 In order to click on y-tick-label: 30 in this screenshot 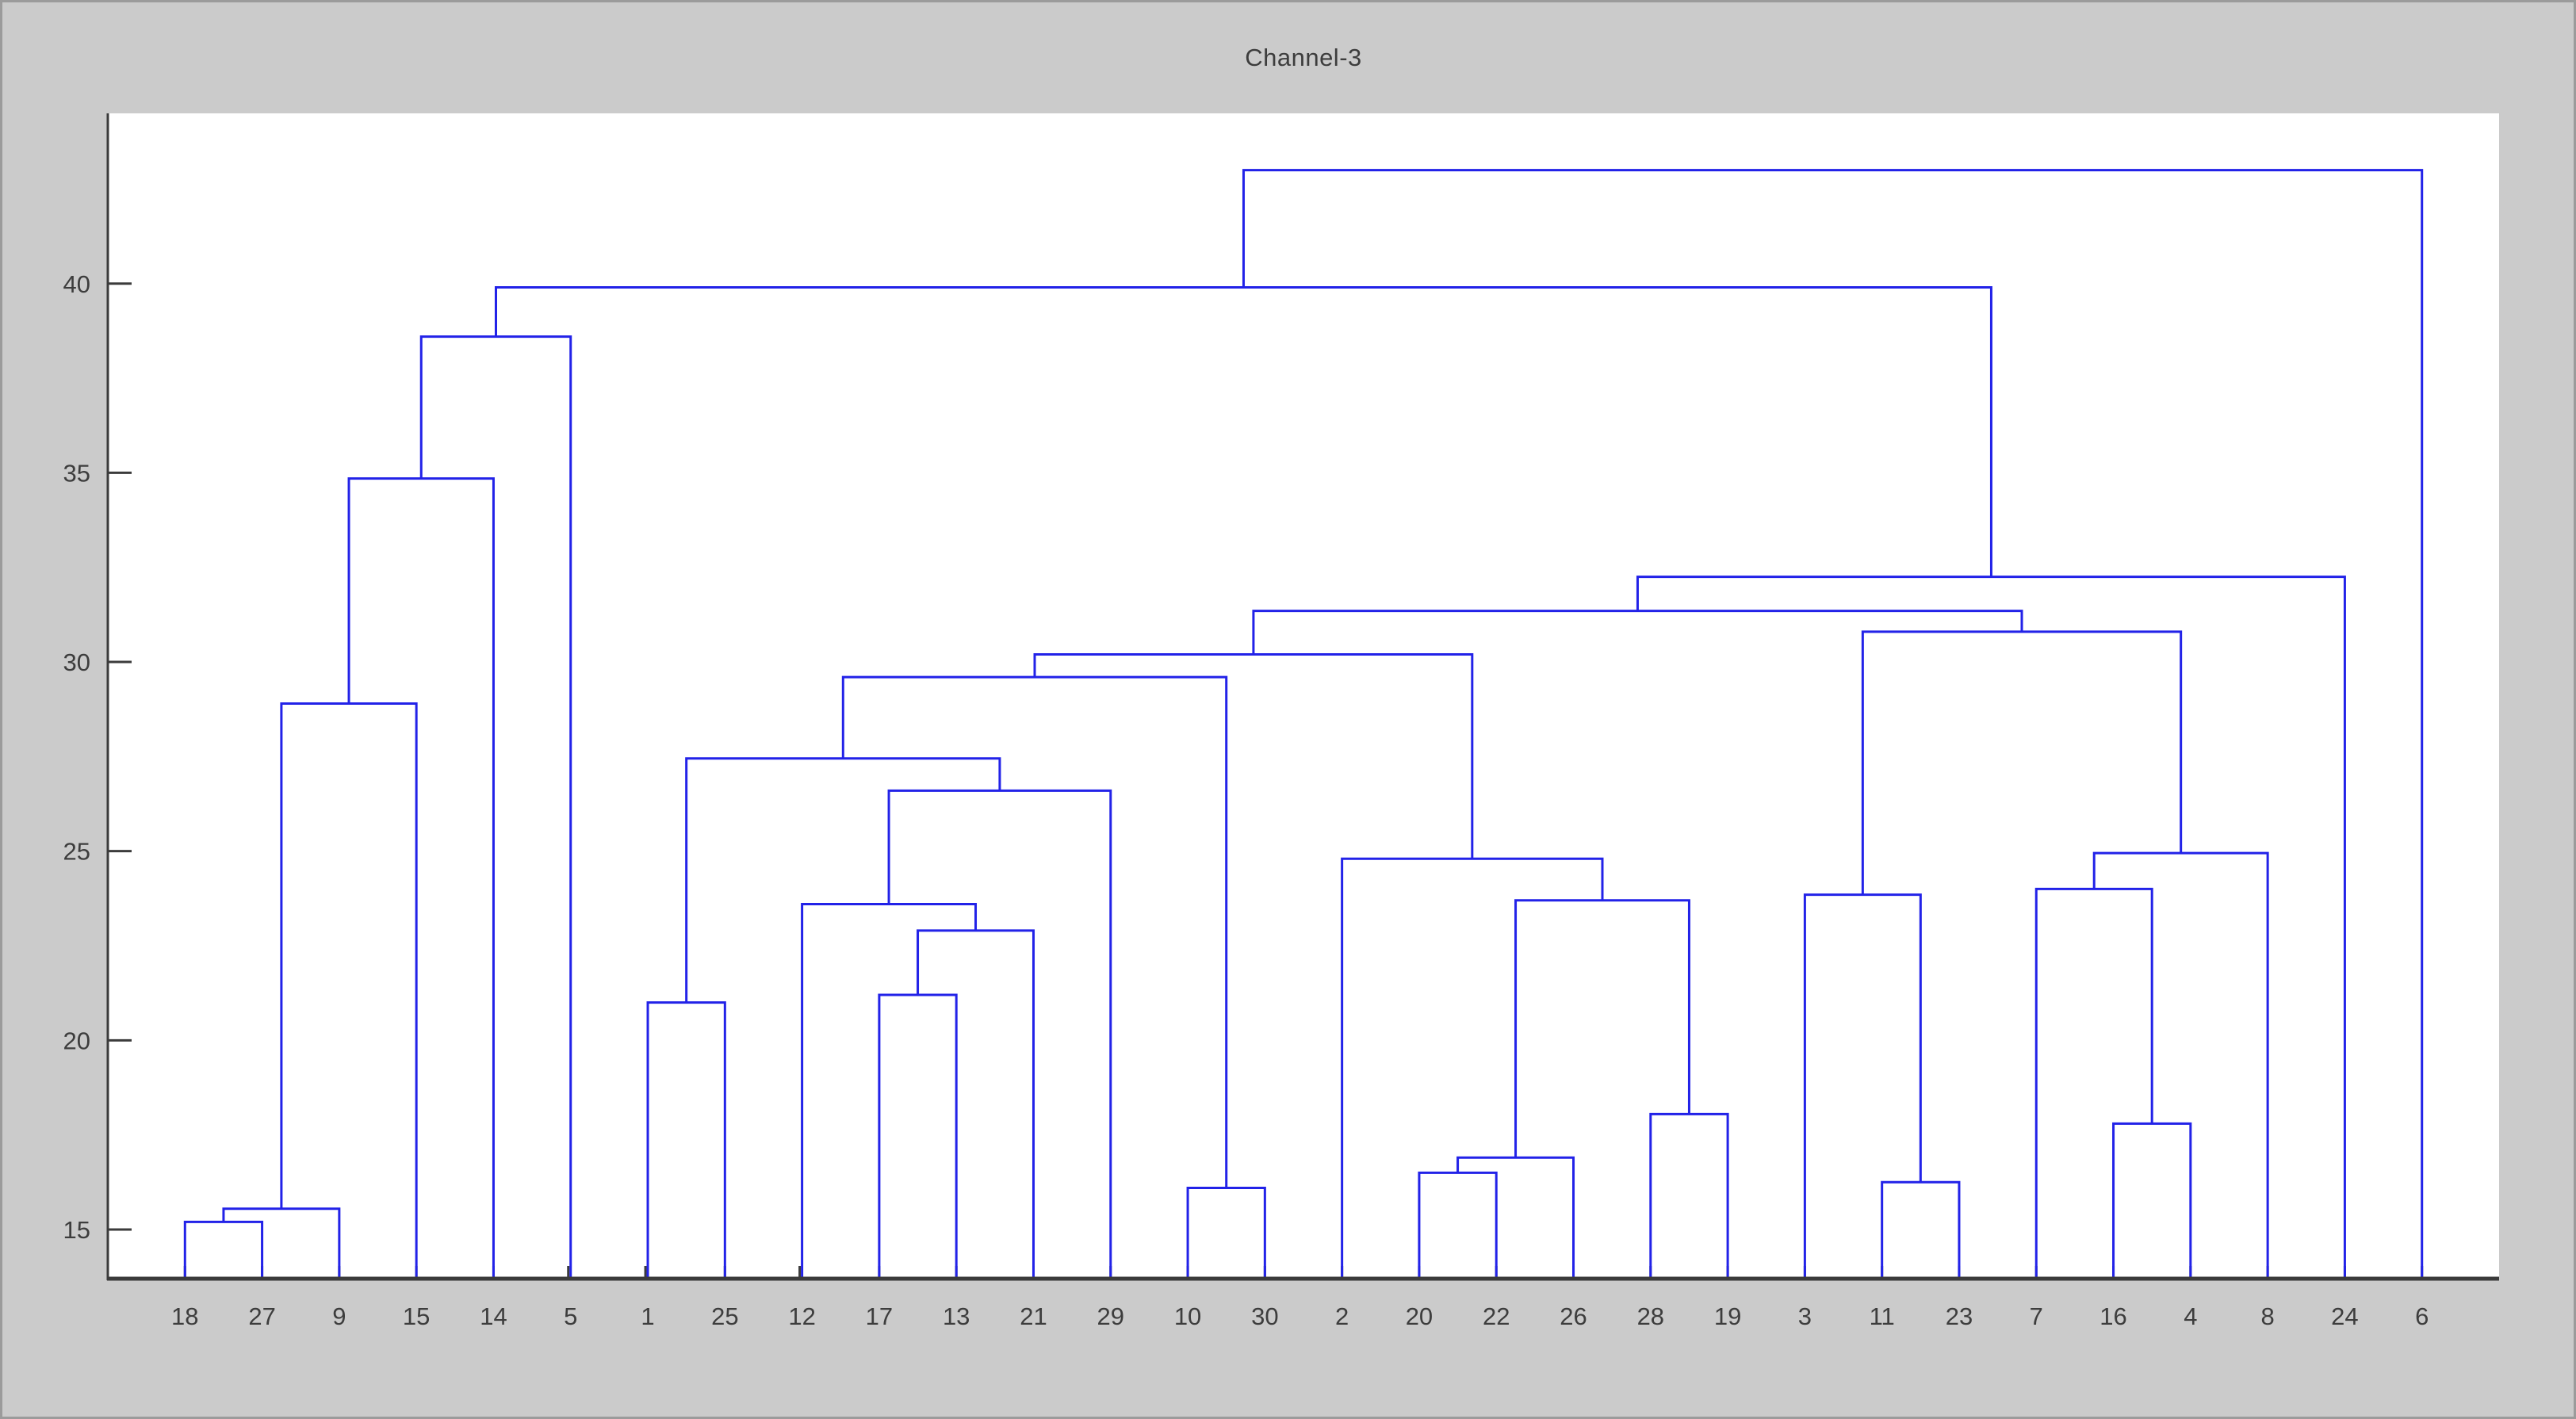, I will do `click(76, 662)`.